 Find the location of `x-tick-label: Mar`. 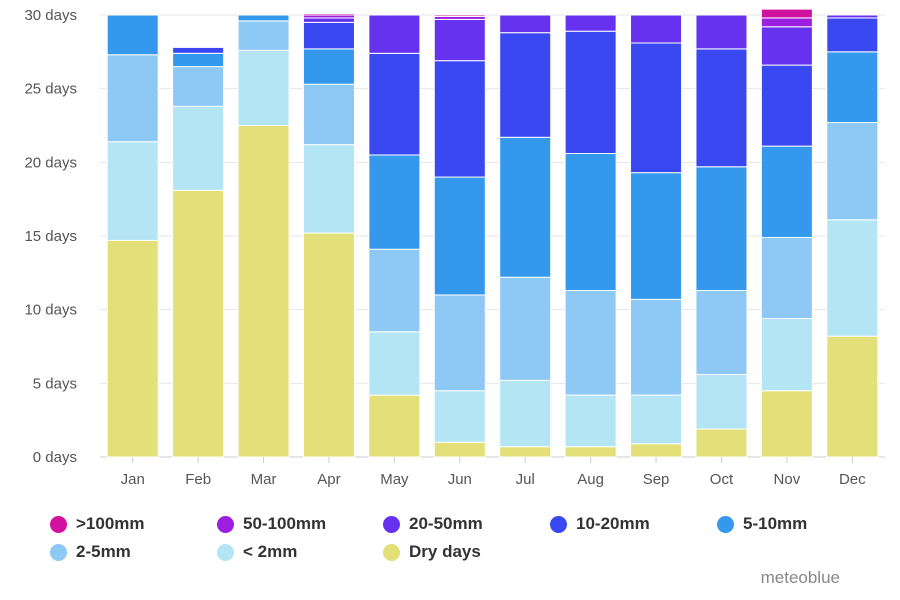

x-tick-label: Mar is located at coordinates (264, 479).